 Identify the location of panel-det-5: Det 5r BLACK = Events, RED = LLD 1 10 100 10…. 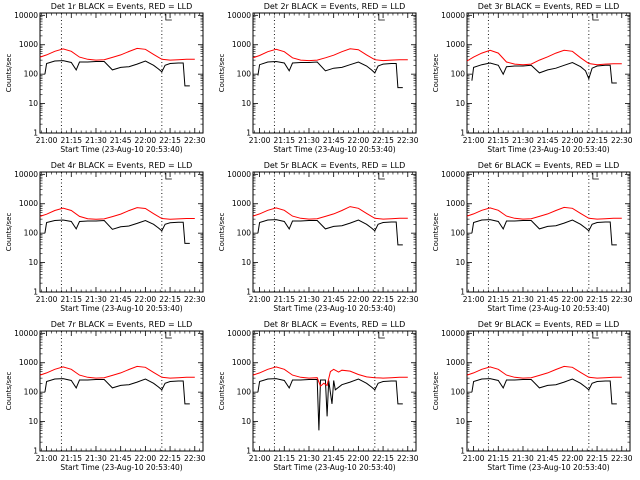
(318, 237).